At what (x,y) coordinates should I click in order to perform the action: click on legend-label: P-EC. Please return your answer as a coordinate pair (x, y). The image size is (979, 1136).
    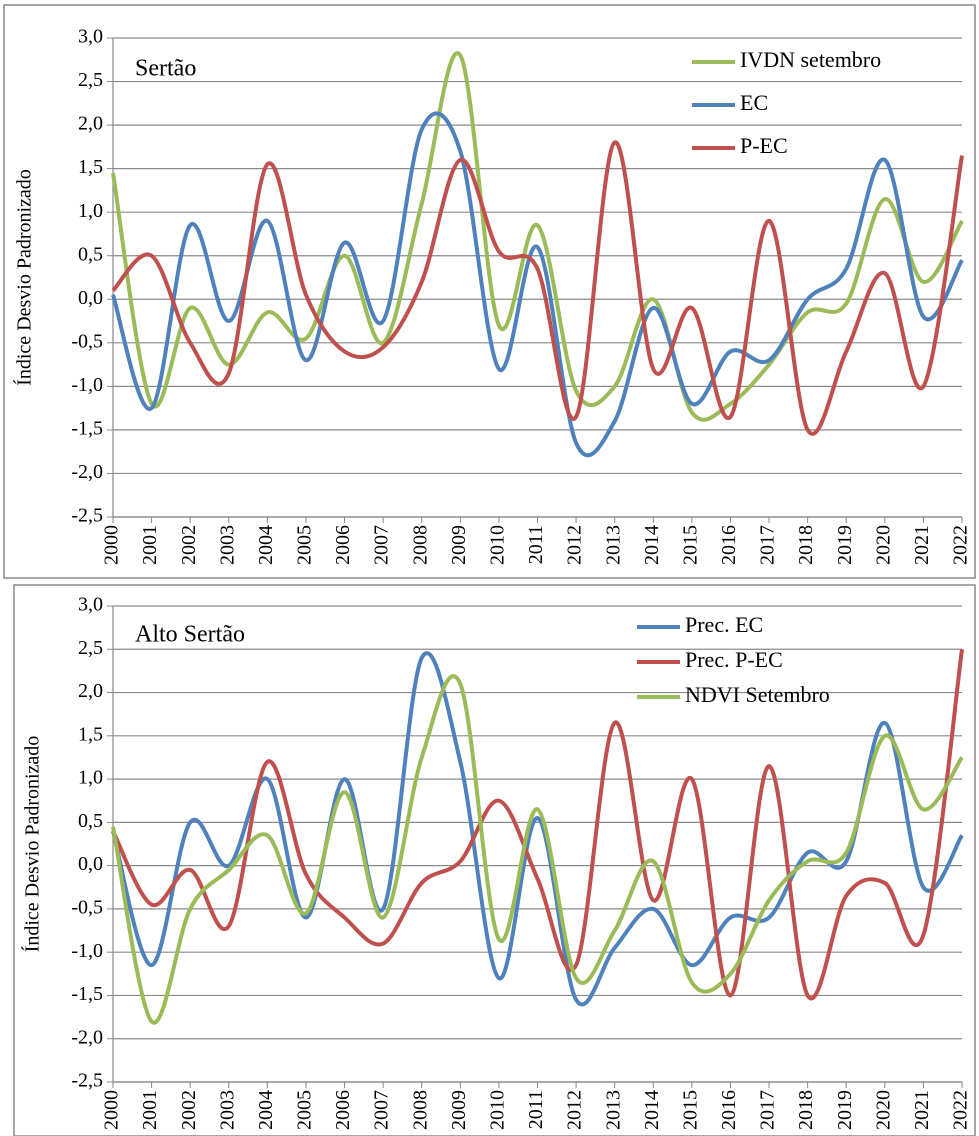
    Looking at the image, I should click on (764, 145).